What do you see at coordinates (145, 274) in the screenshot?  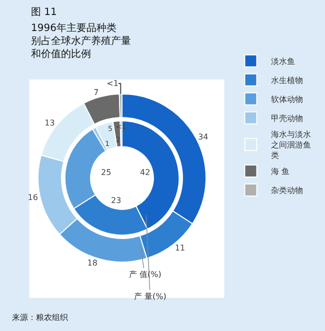 I see `slice-label: 产 值(%)` at bounding box center [145, 274].